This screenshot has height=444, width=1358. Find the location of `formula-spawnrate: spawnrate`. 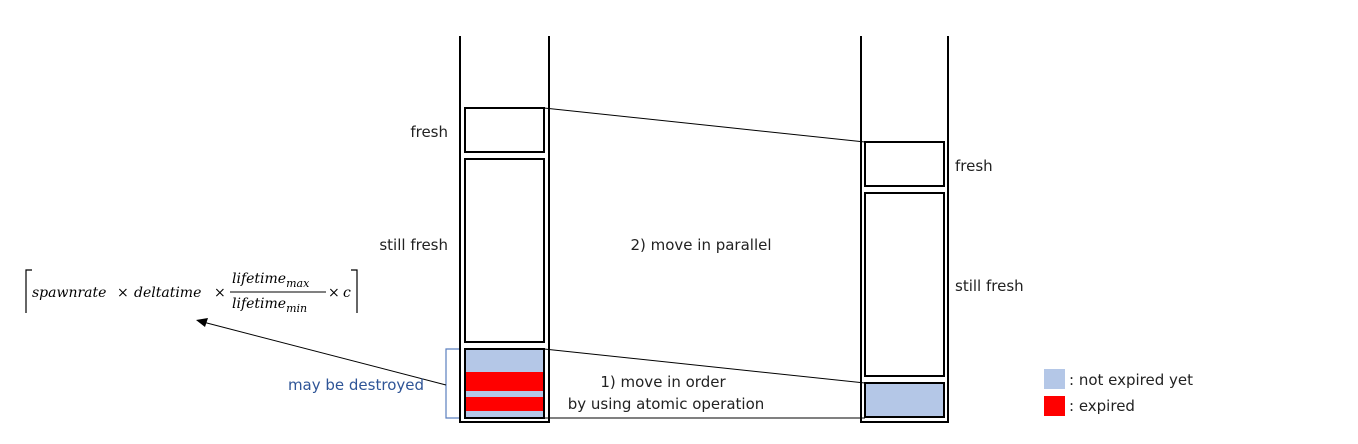

formula-spawnrate: spawnrate is located at coordinates (69, 293).